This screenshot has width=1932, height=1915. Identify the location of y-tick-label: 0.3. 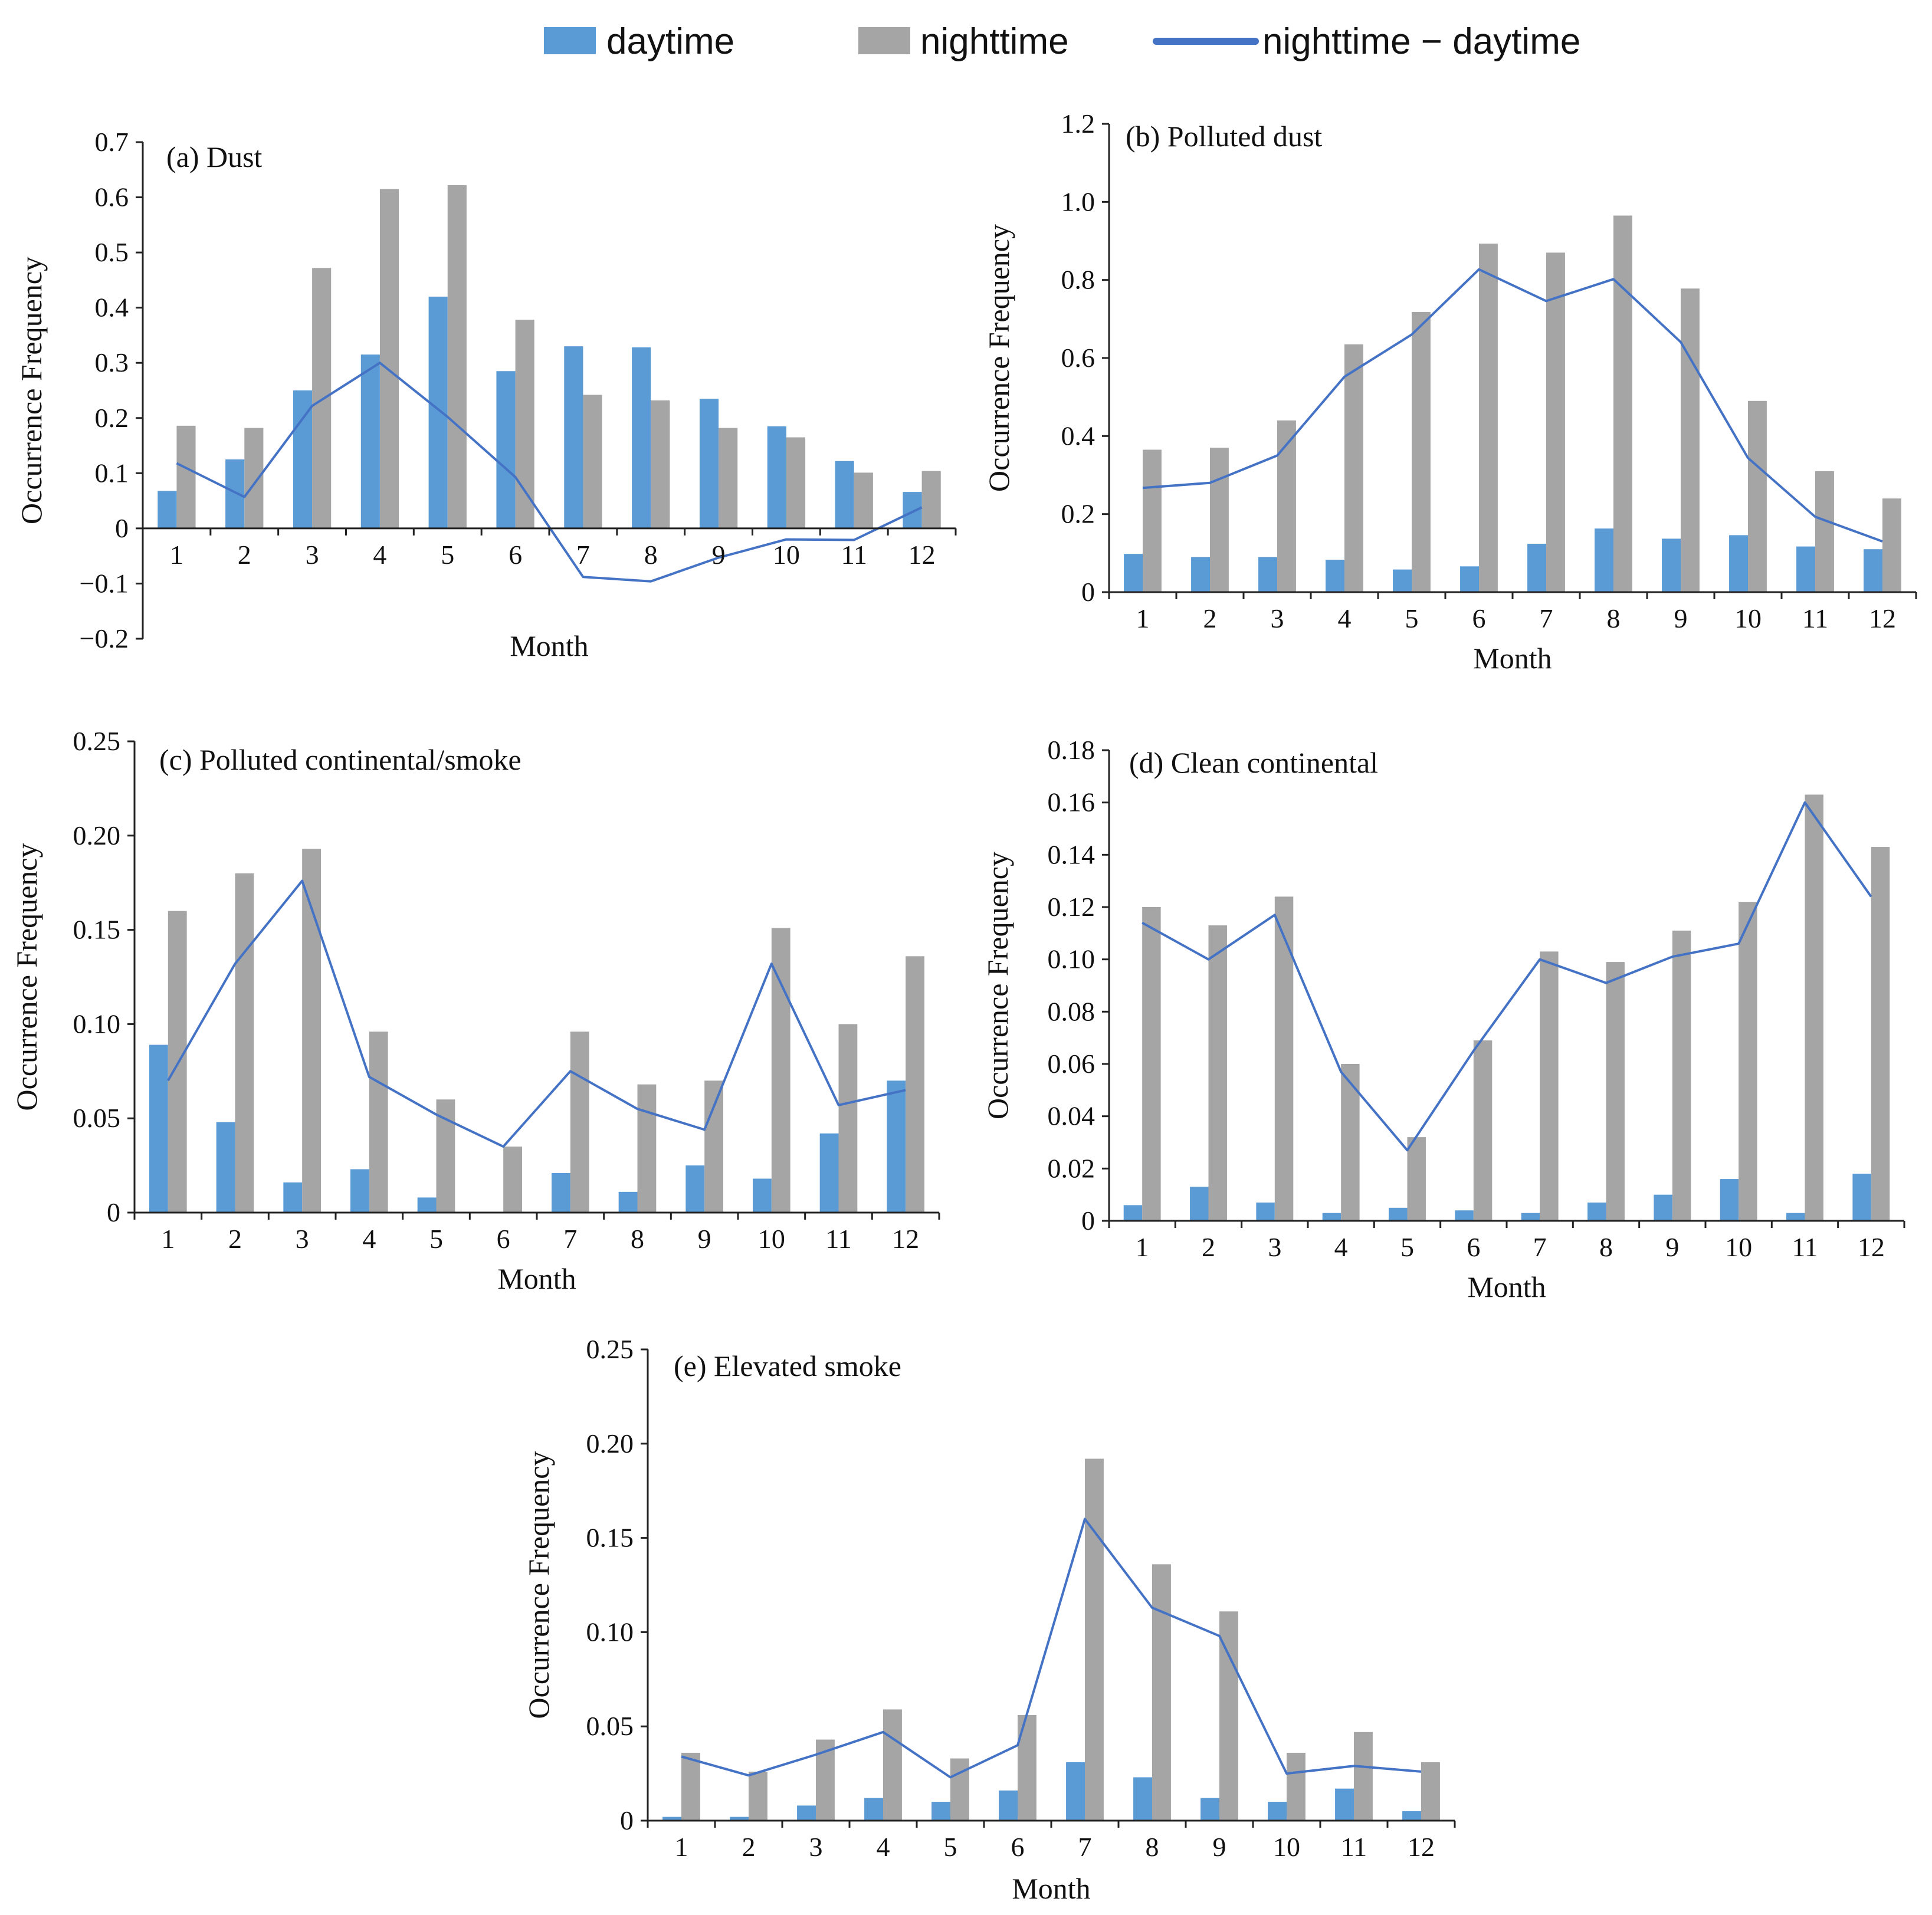
(112, 362).